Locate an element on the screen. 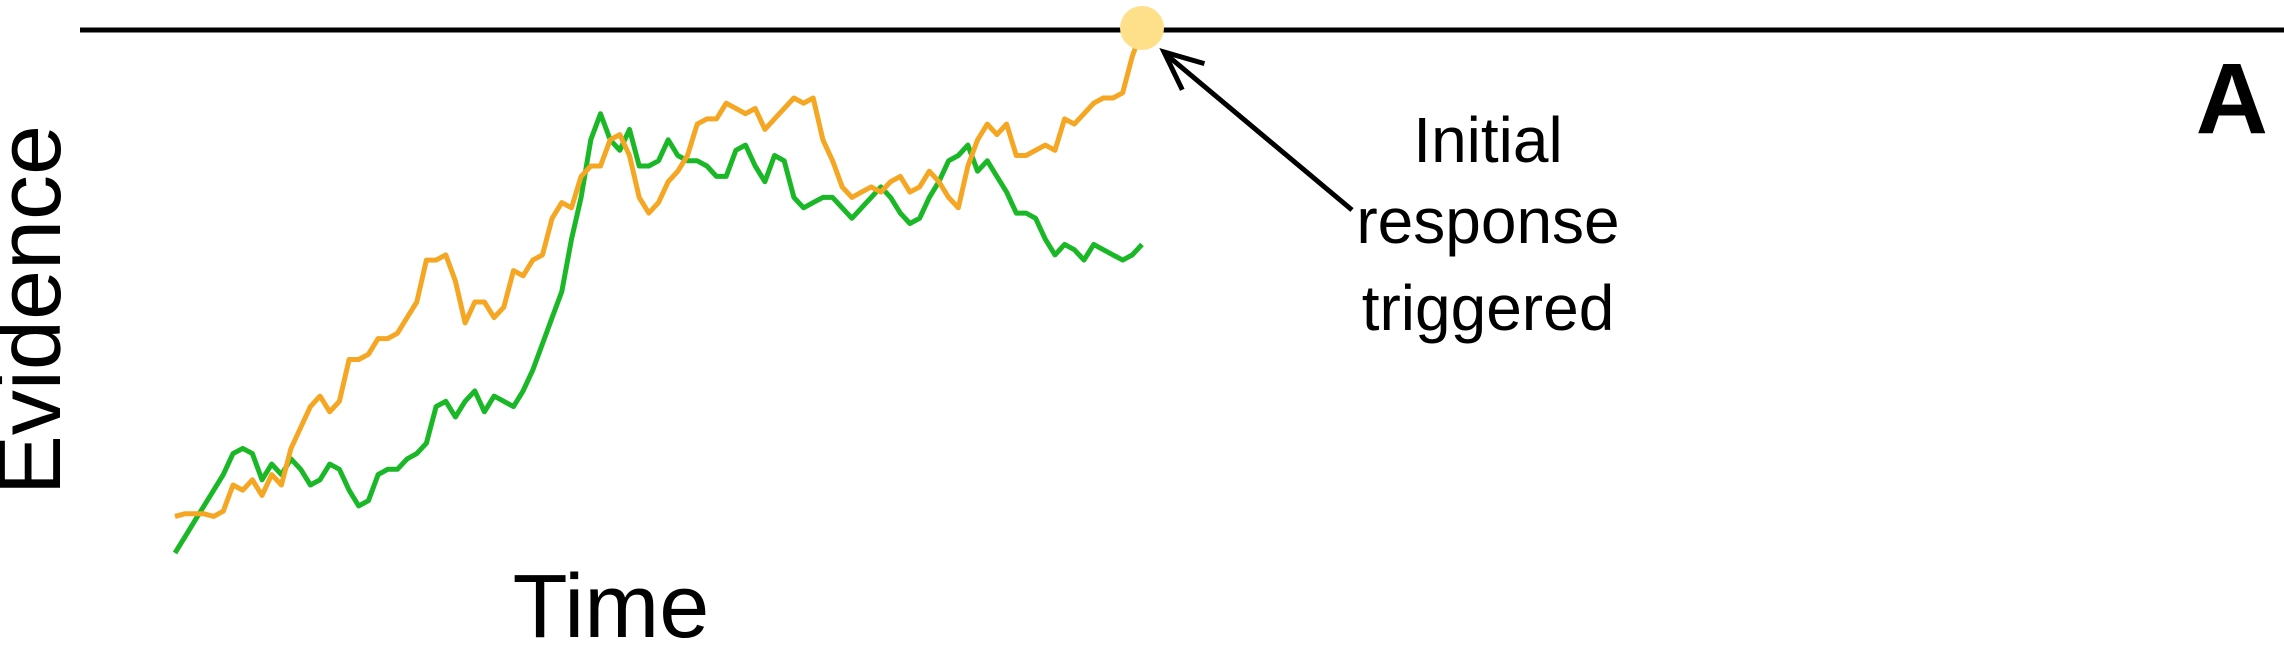 This screenshot has width=2284, height=665. x-axis-label: Time is located at coordinates (611, 607).